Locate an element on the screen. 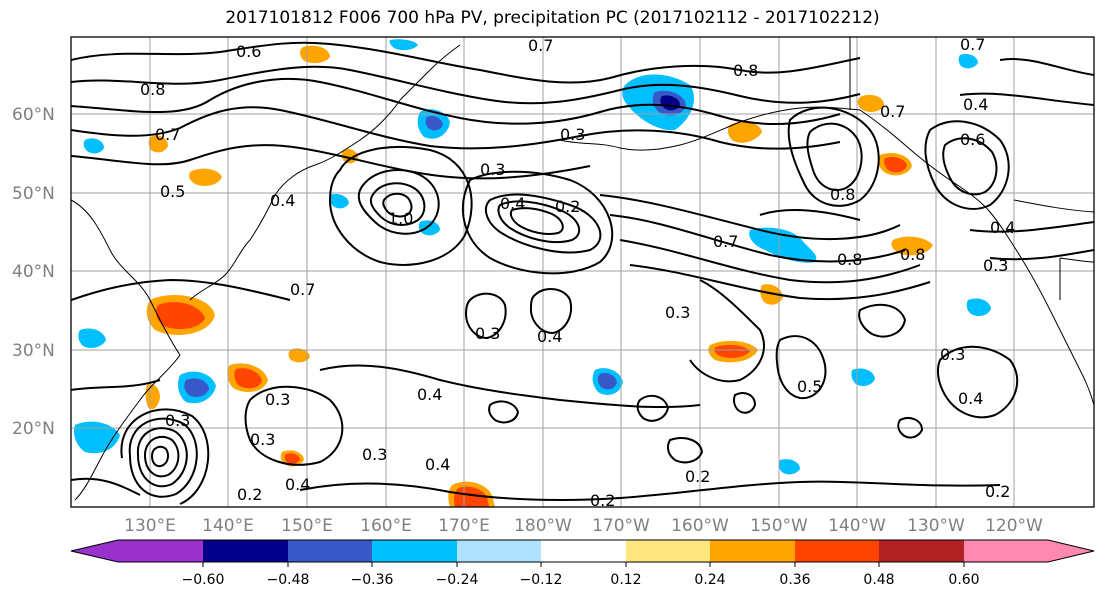 Image resolution: width=1105 pixels, height=601 pixels. lat-tick-label: 30°N is located at coordinates (33, 351).